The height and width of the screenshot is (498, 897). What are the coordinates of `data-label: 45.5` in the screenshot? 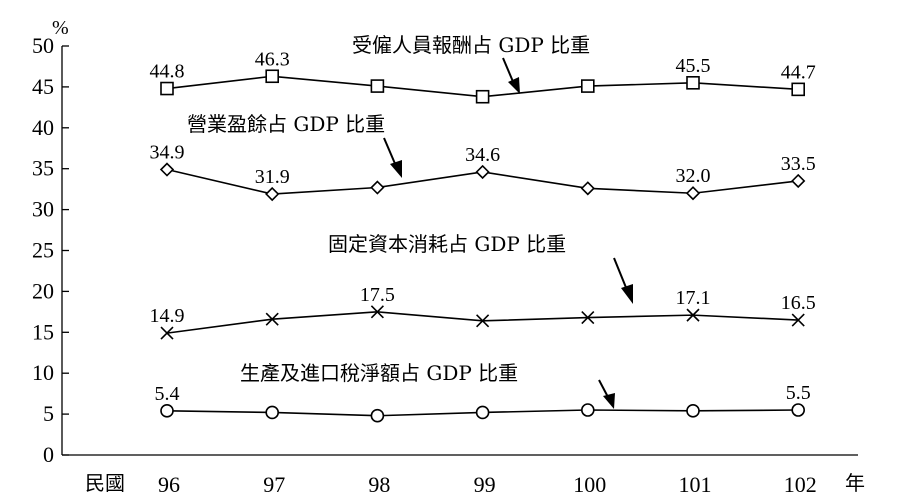 It's located at (693, 66).